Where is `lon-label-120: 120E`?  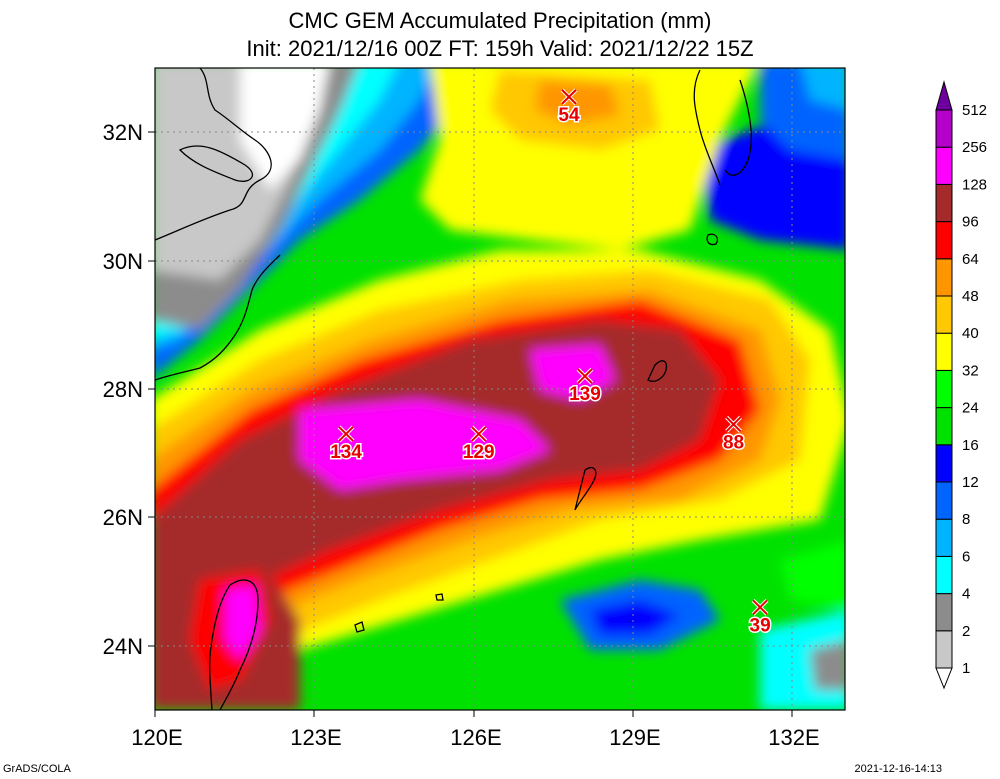
lon-label-120: 120E is located at coordinates (156, 737).